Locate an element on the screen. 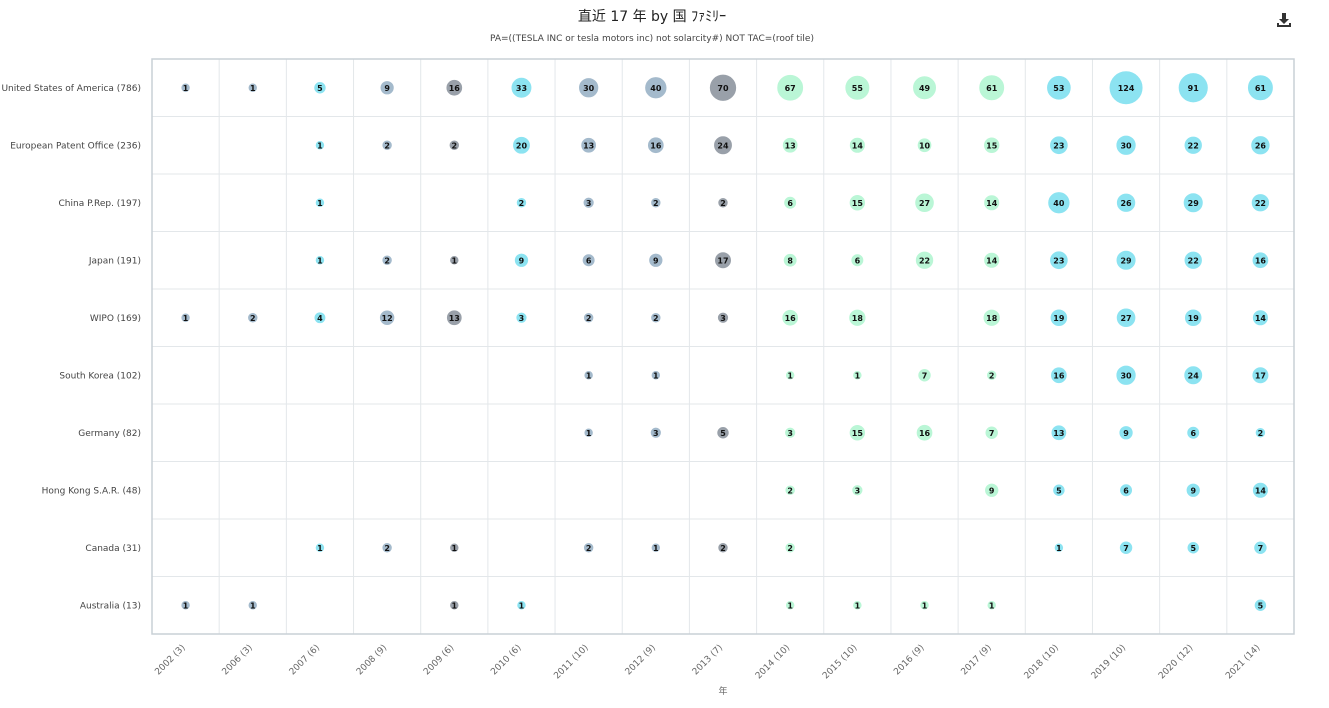 This screenshot has height=708, width=1329. bubble-value-label: 12 is located at coordinates (387, 318).